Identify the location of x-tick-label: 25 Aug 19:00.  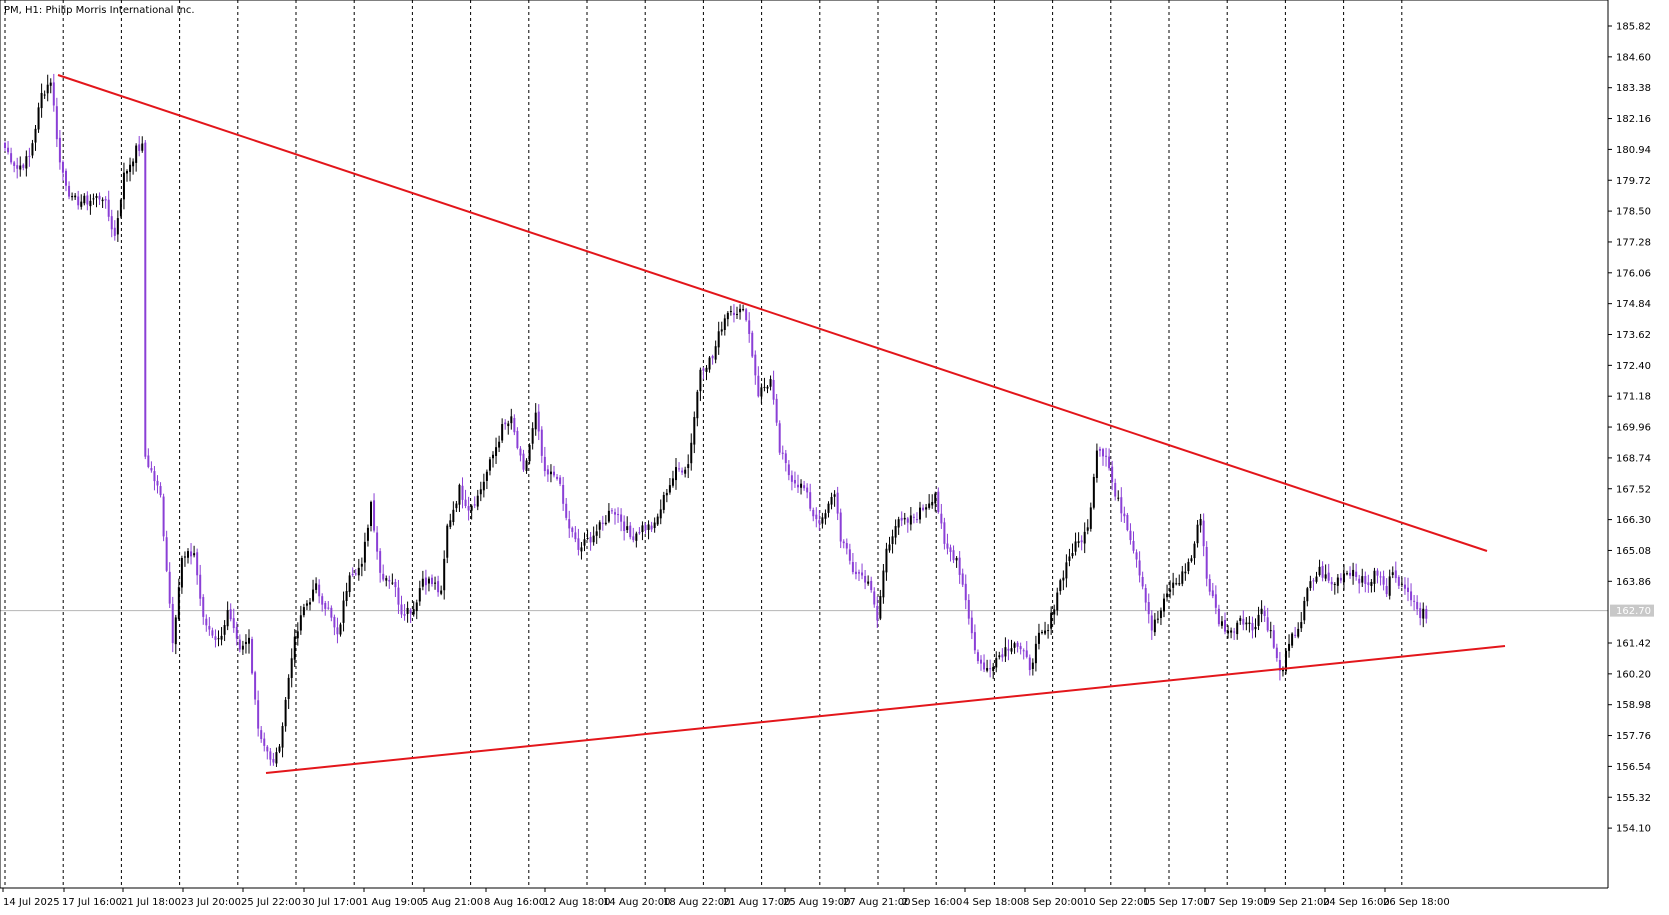
(816, 902).